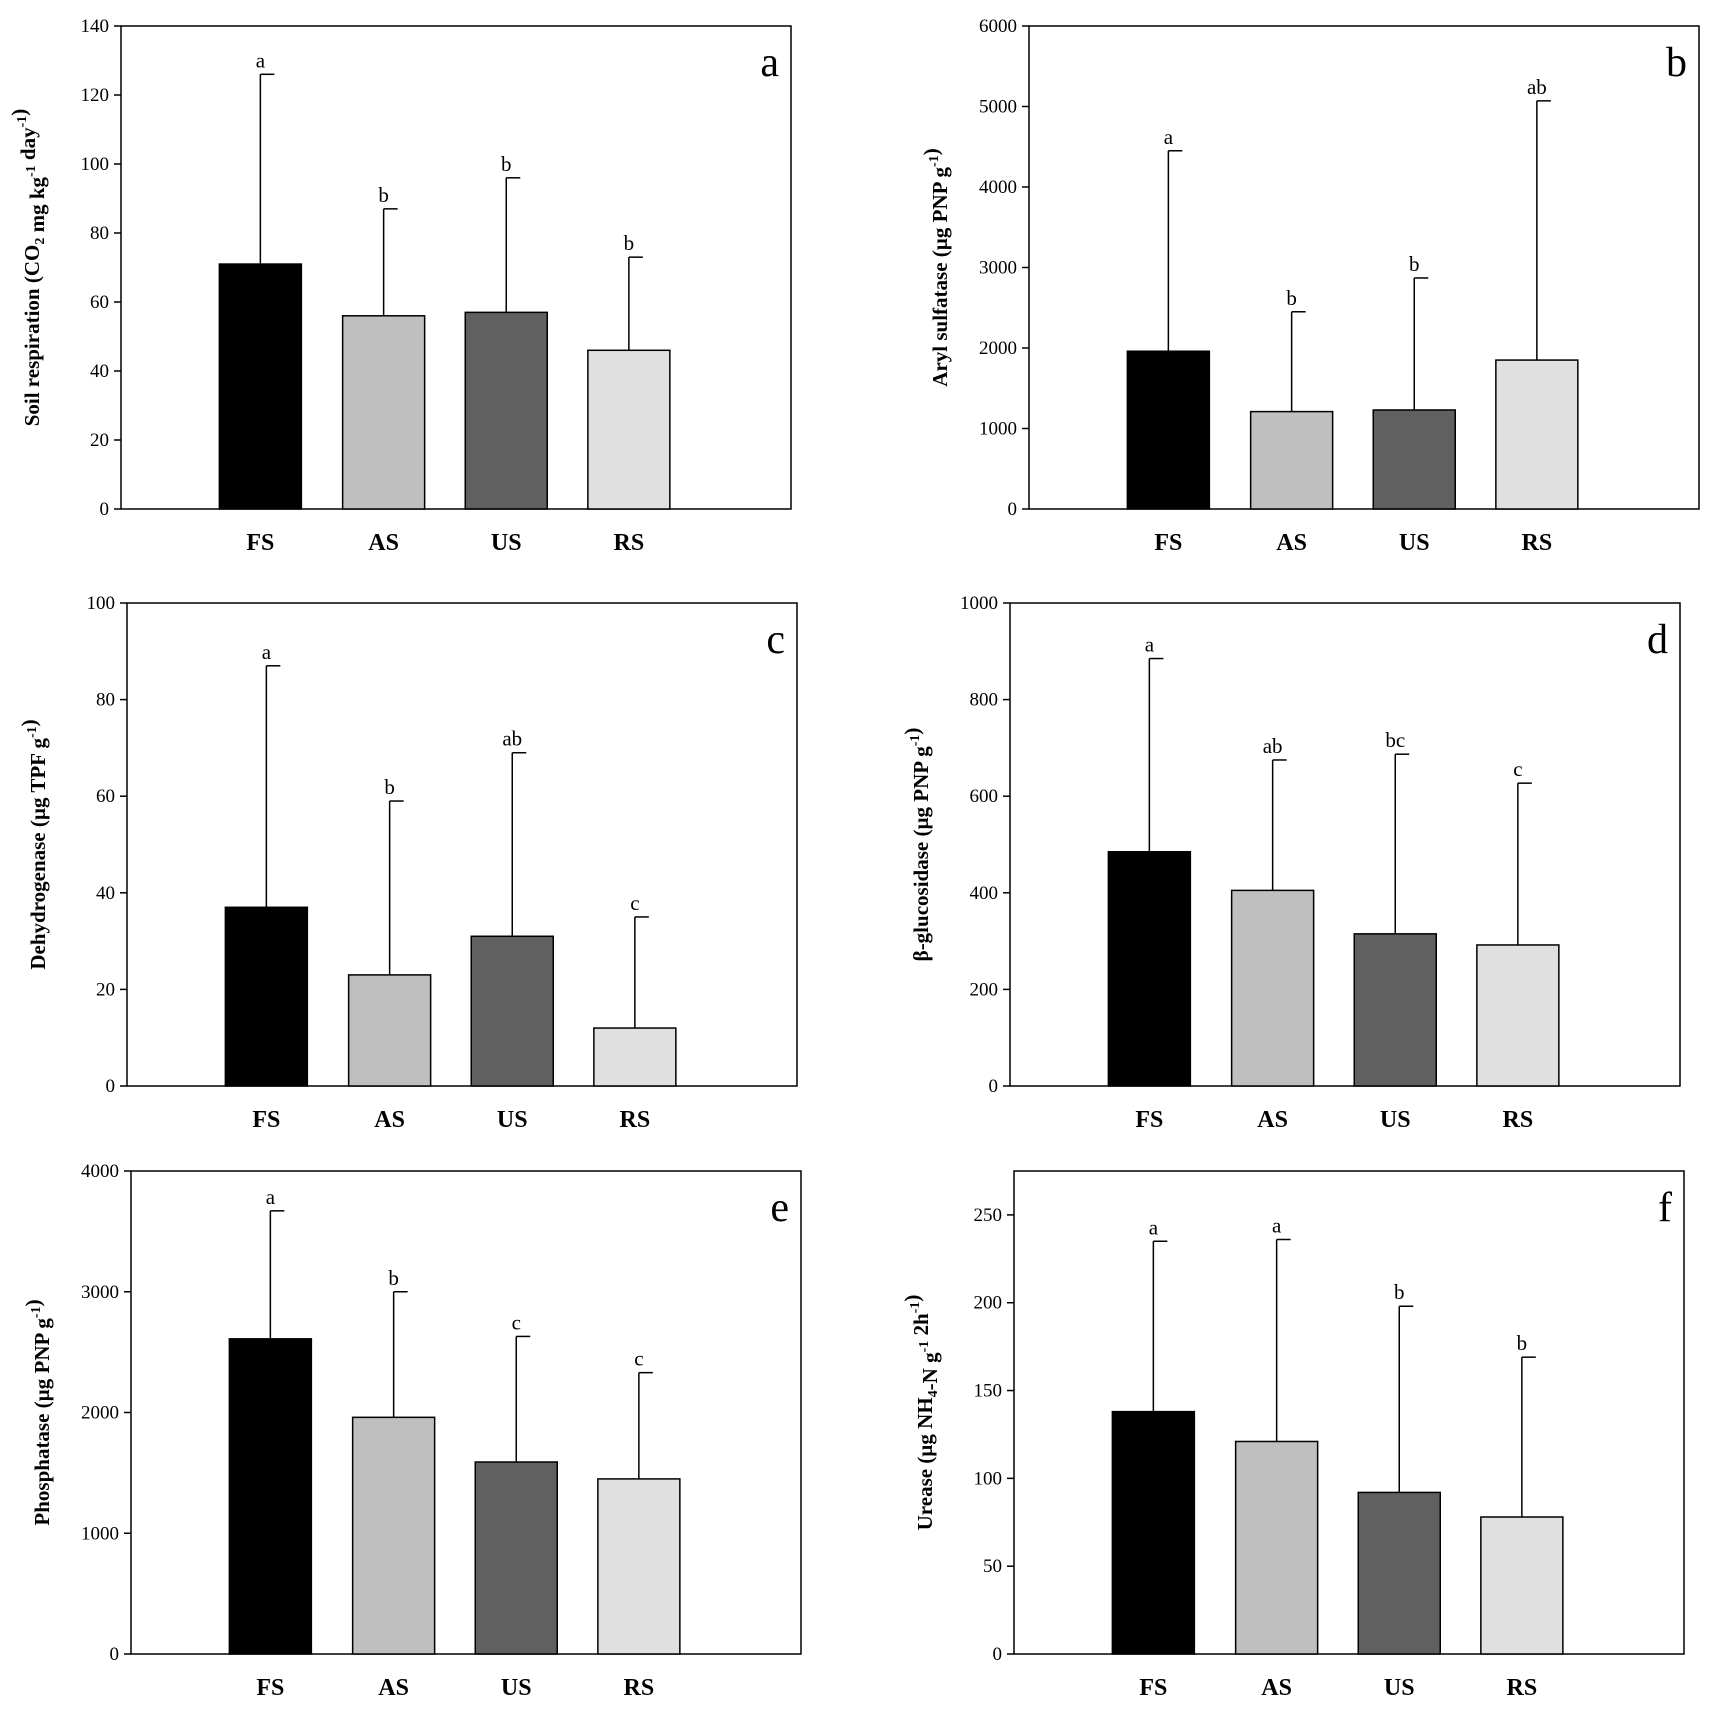  Describe the element at coordinates (992, 1566) in the screenshot. I see `y-tick-label: 50` at that location.